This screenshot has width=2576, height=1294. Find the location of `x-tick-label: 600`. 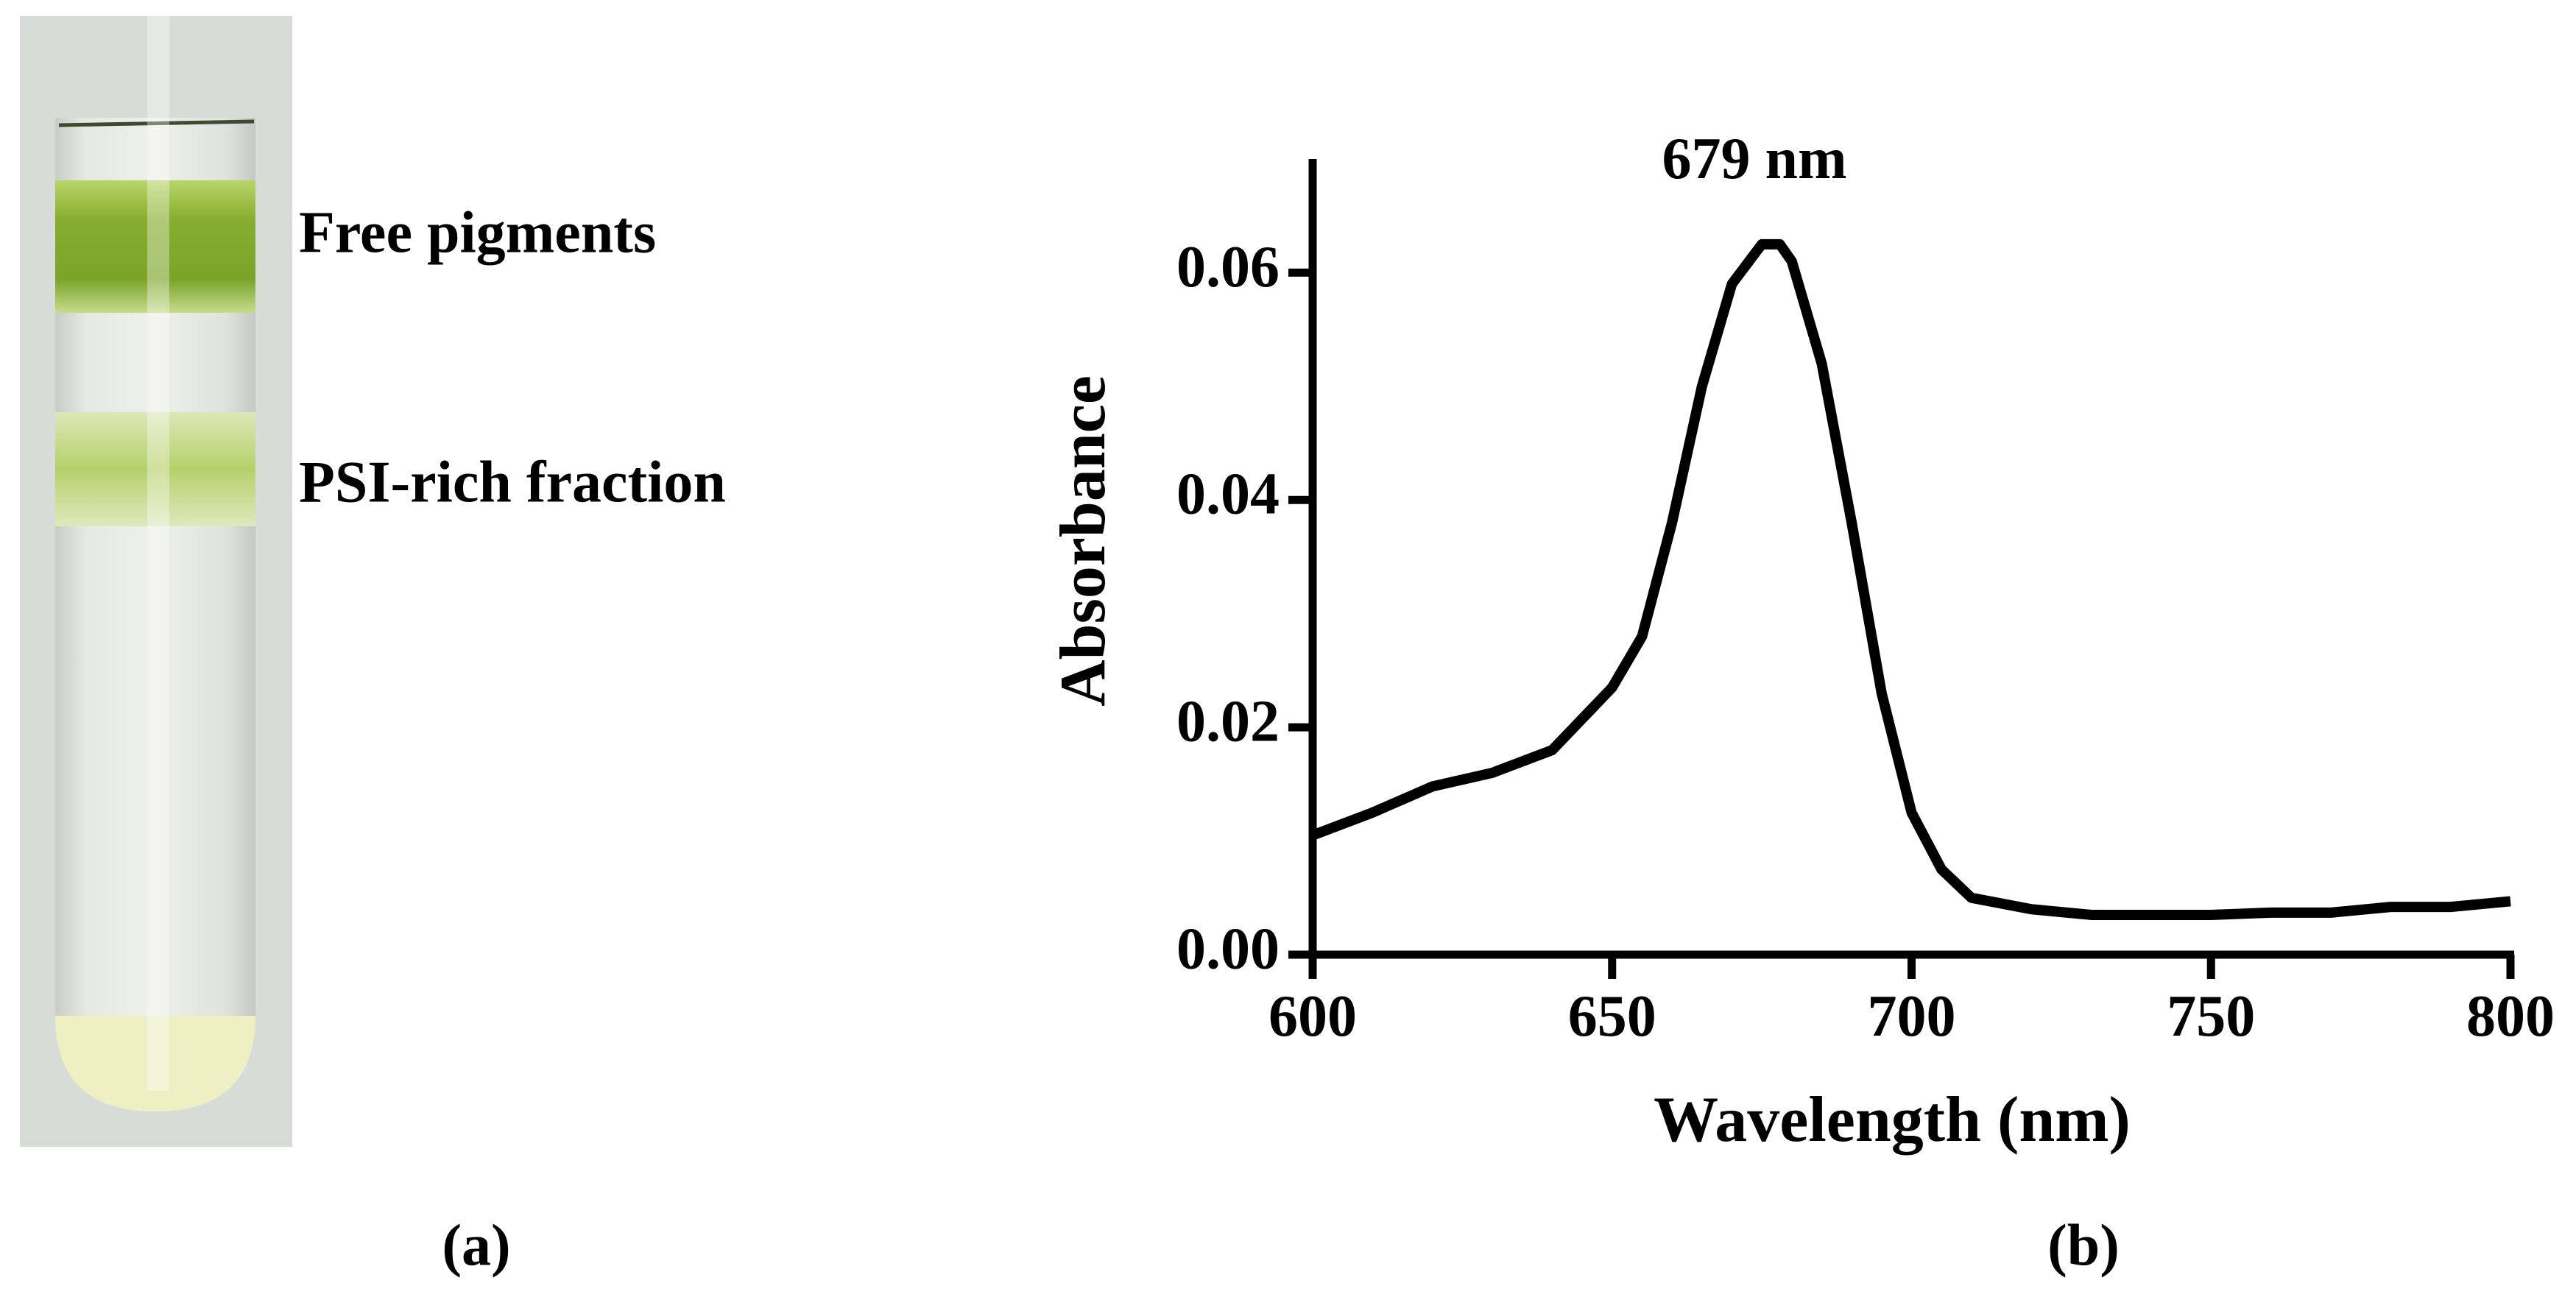

x-tick-label: 600 is located at coordinates (1312, 1016).